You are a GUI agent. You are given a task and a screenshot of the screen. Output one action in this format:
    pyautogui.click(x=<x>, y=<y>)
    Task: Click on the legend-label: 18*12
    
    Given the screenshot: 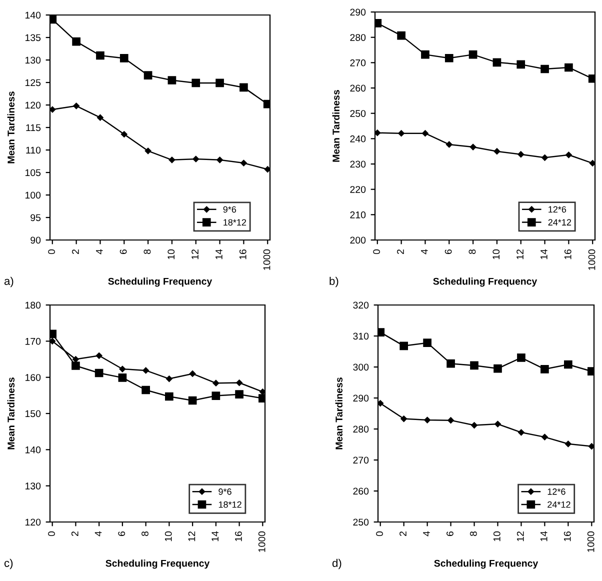 What is the action you would take?
    pyautogui.click(x=230, y=504)
    